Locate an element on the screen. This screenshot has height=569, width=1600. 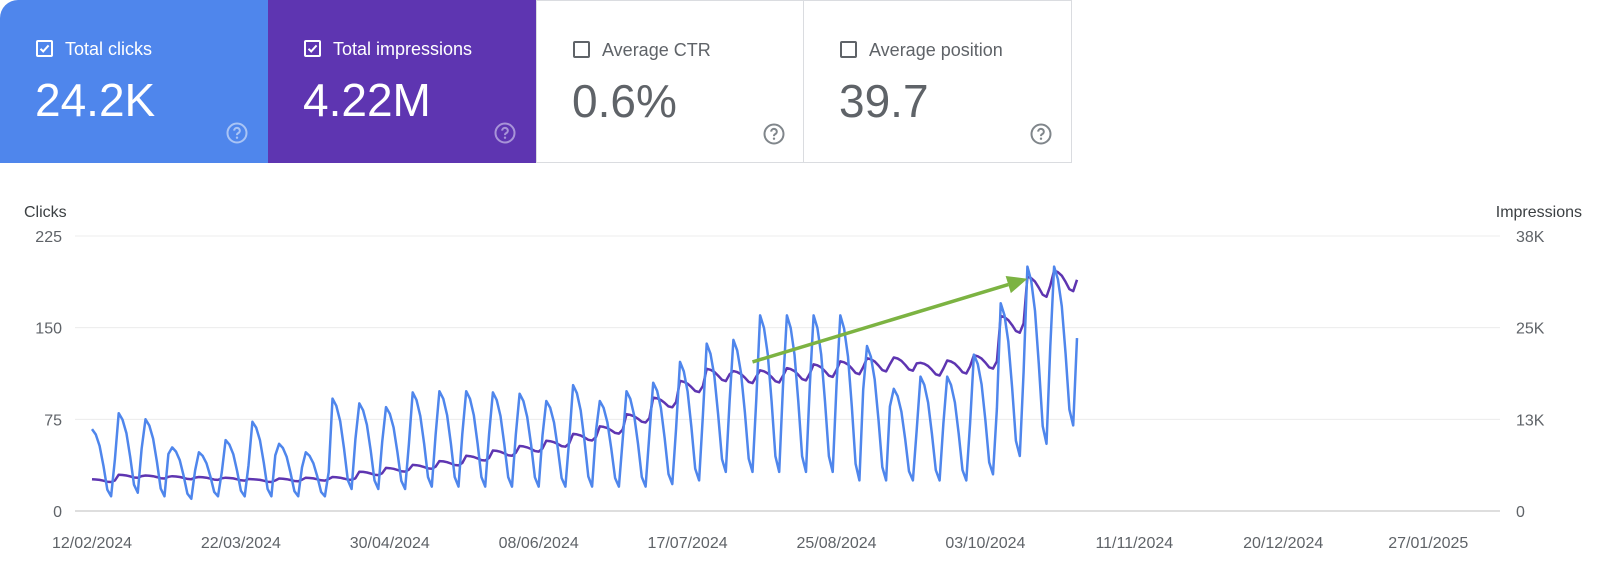
left-tick-label: 75 is located at coordinates (53, 420).